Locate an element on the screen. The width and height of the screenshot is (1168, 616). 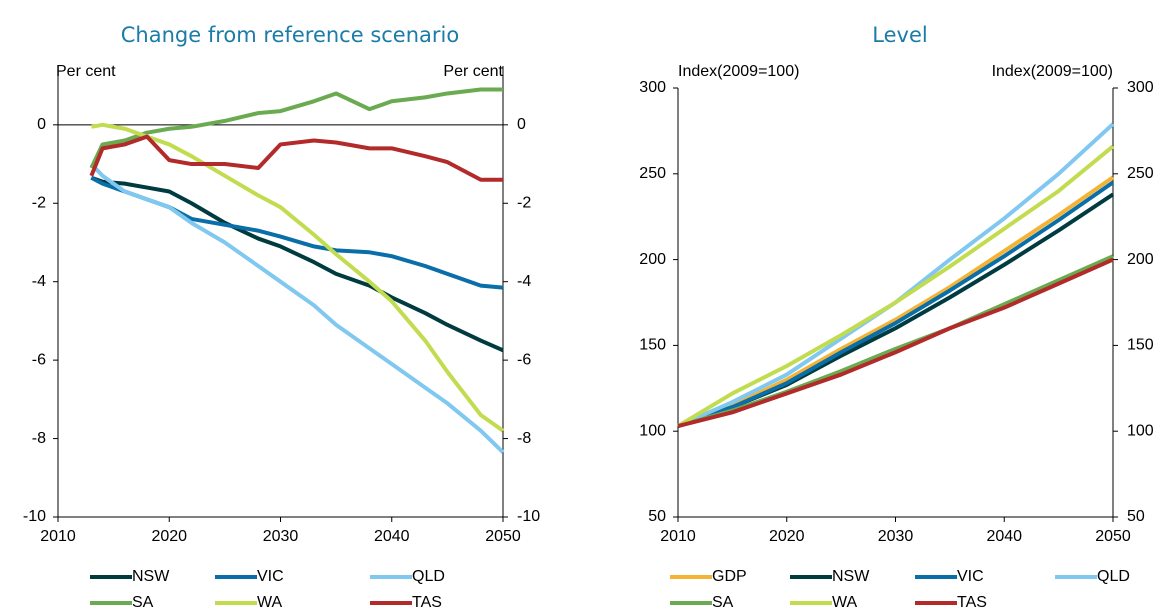
y-tick-label: 150 is located at coordinates (652, 345).